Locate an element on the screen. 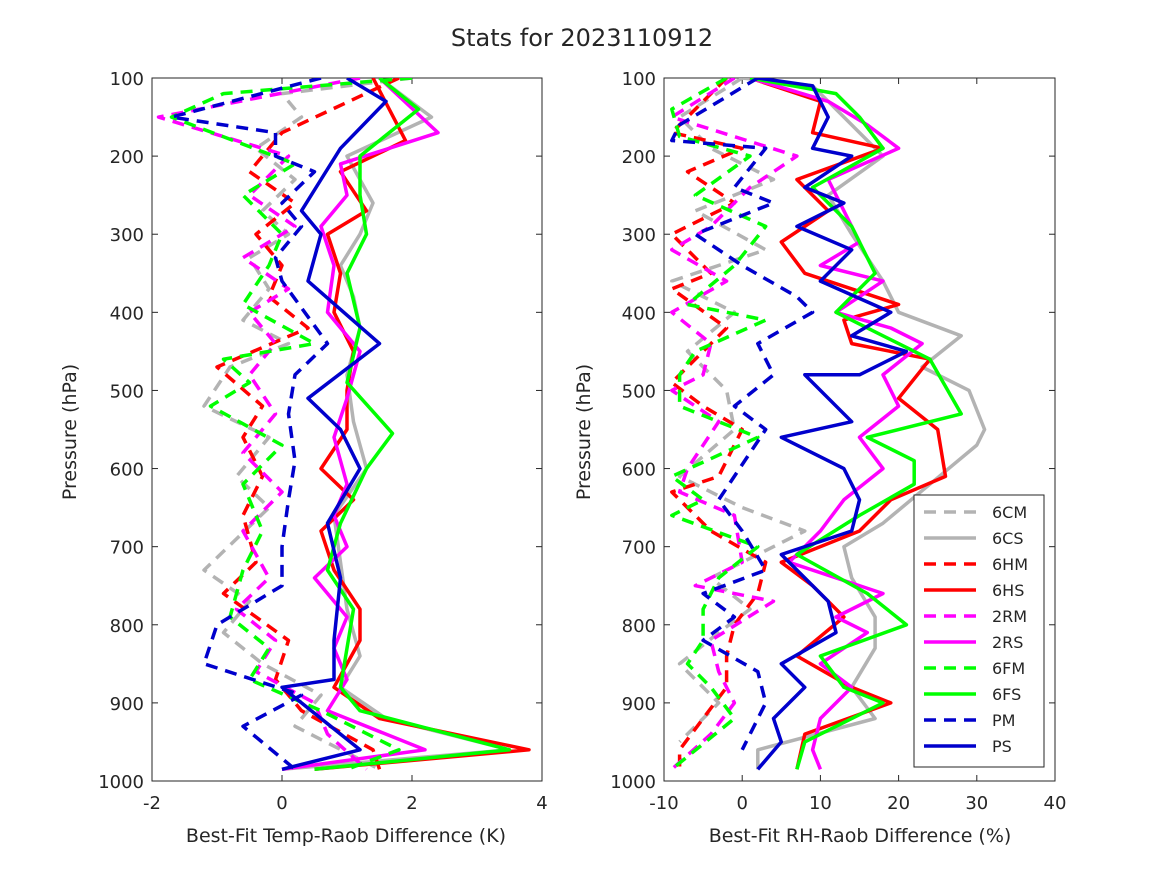 The image size is (1167, 875). legend-label-6cm: 6CM is located at coordinates (1009, 512).